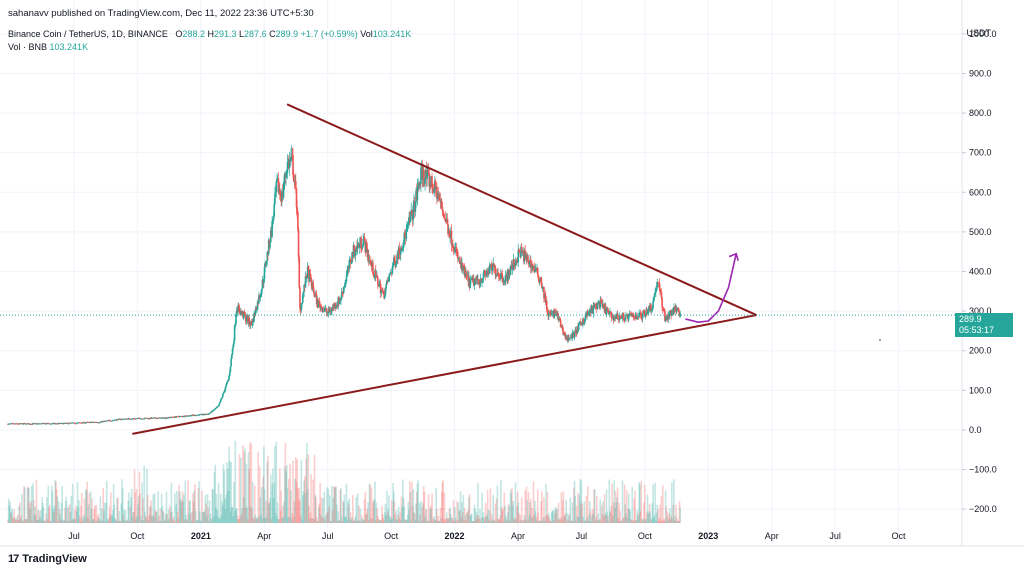  I want to click on low-label: L, so click(242, 34).